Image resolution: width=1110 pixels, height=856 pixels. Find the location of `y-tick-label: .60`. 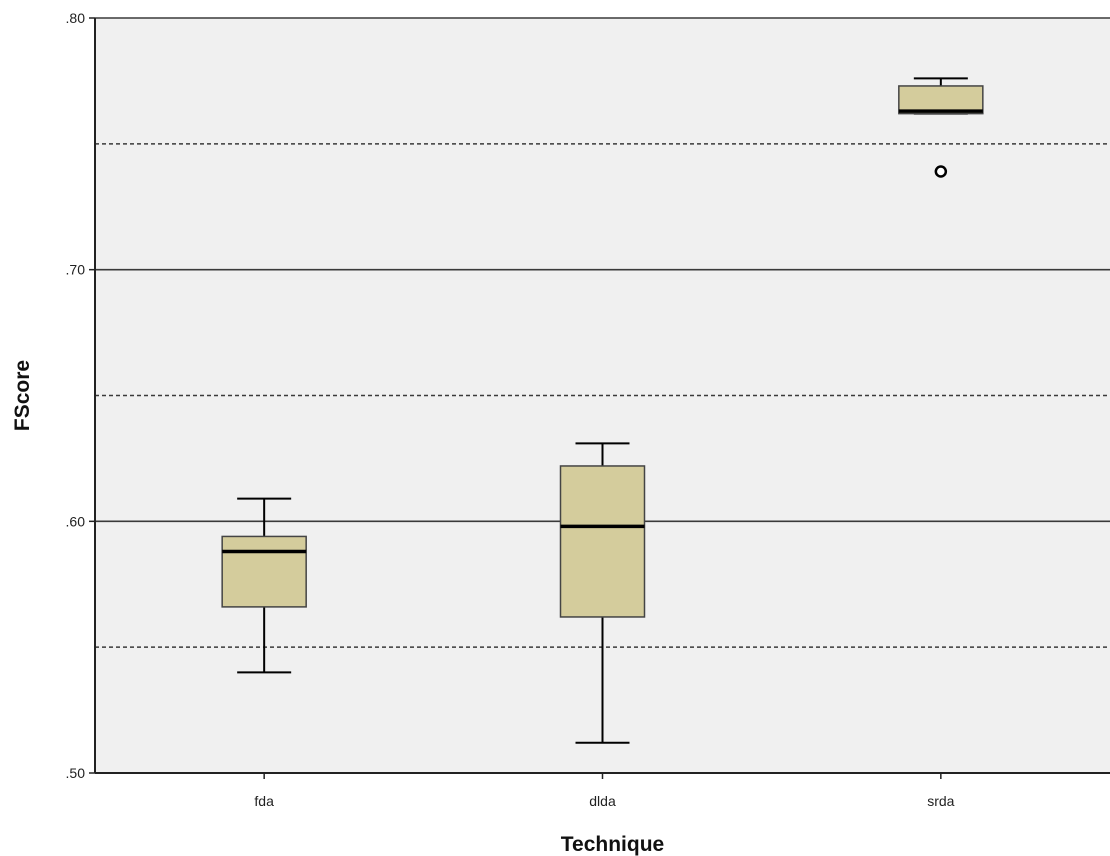

y-tick-label: .60 is located at coordinates (76, 521).